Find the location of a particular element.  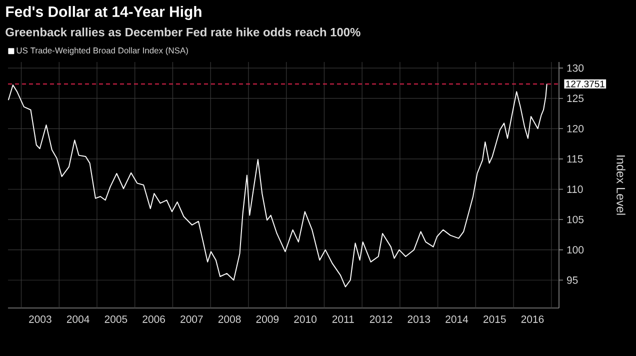

ref-line-label: 127.3751 is located at coordinates (585, 84).